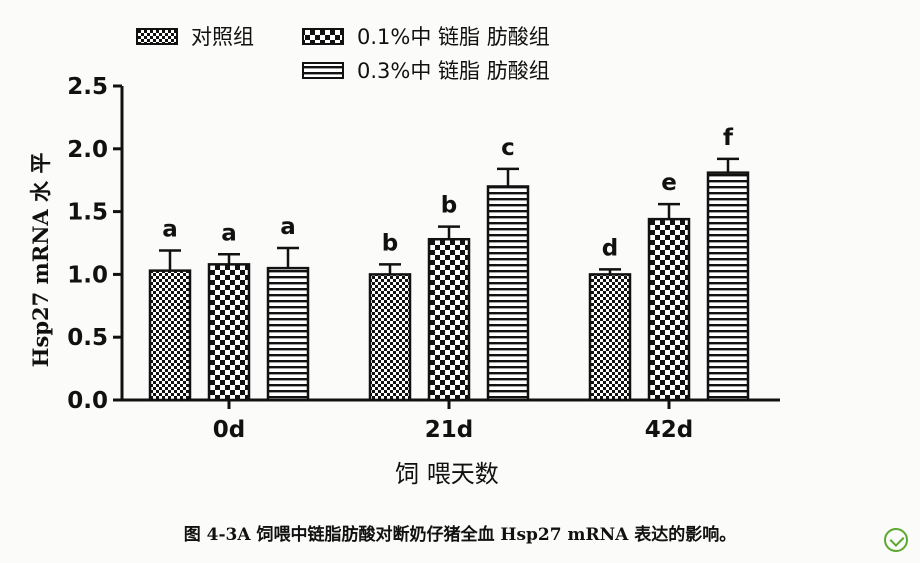  What do you see at coordinates (669, 430) in the screenshot?
I see `x-tick-label: 42d` at bounding box center [669, 430].